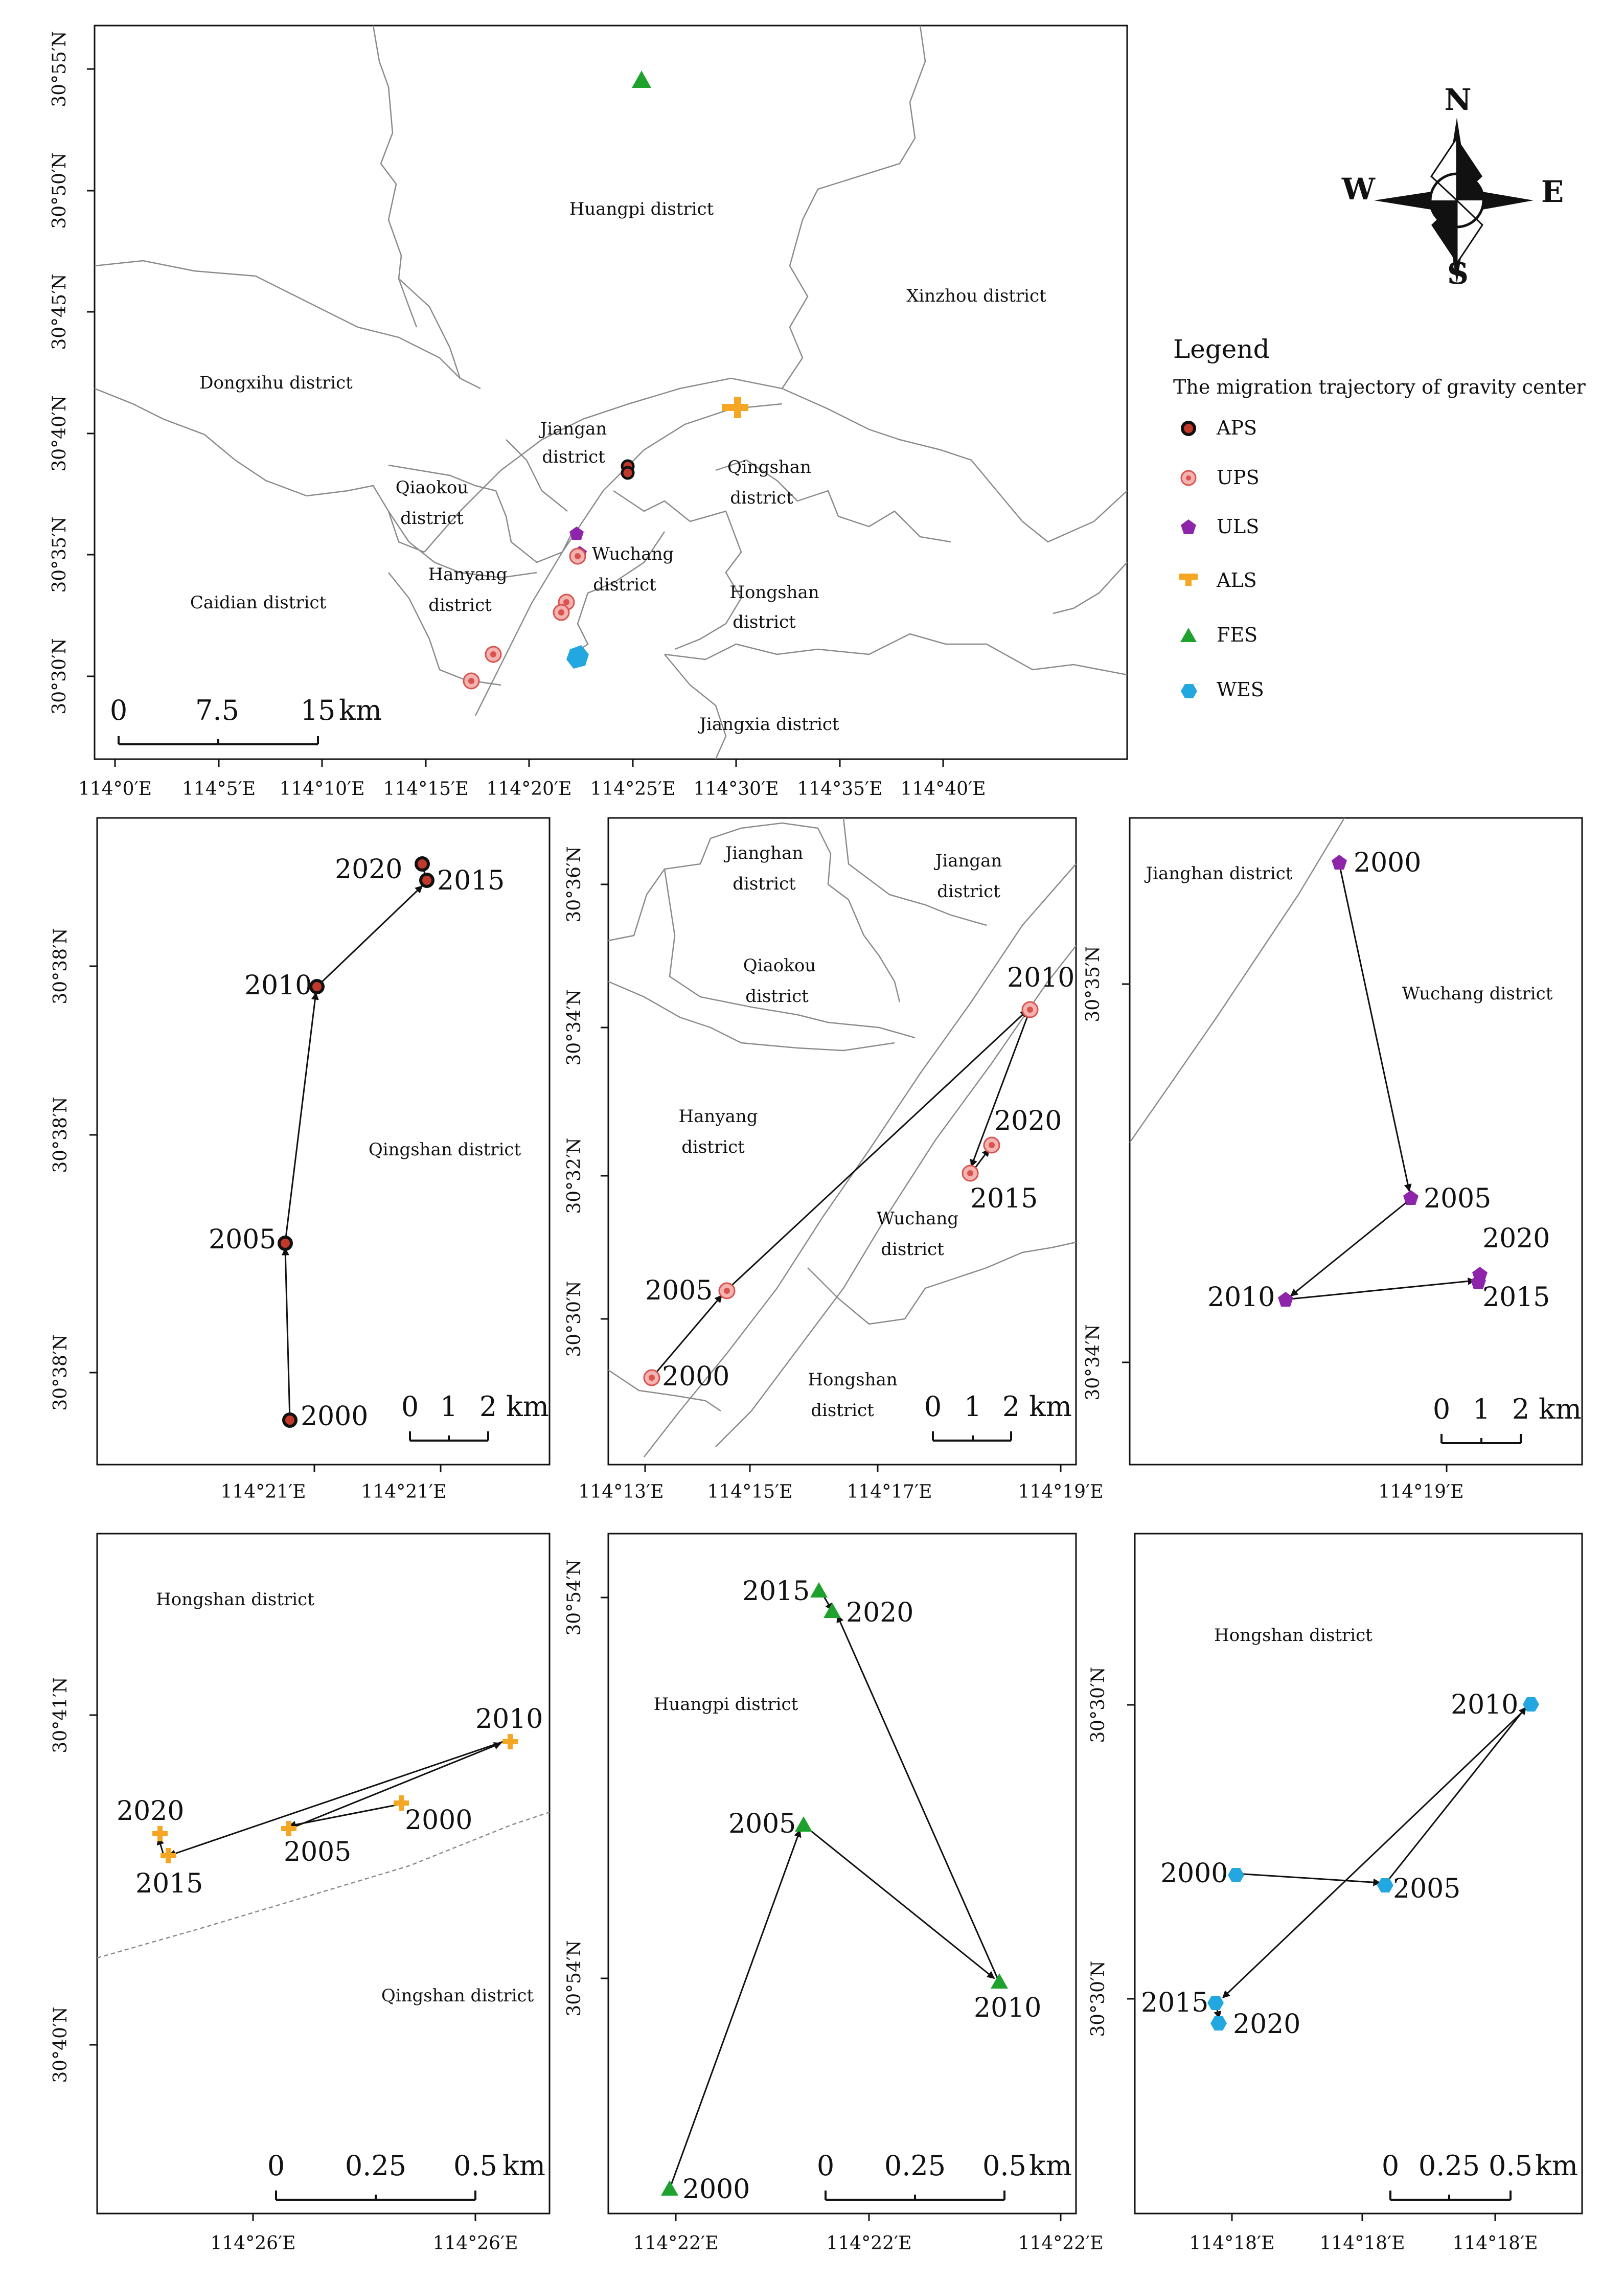 The width and height of the screenshot is (1624, 2281). I want to click on wes-marker, so click(577, 657).